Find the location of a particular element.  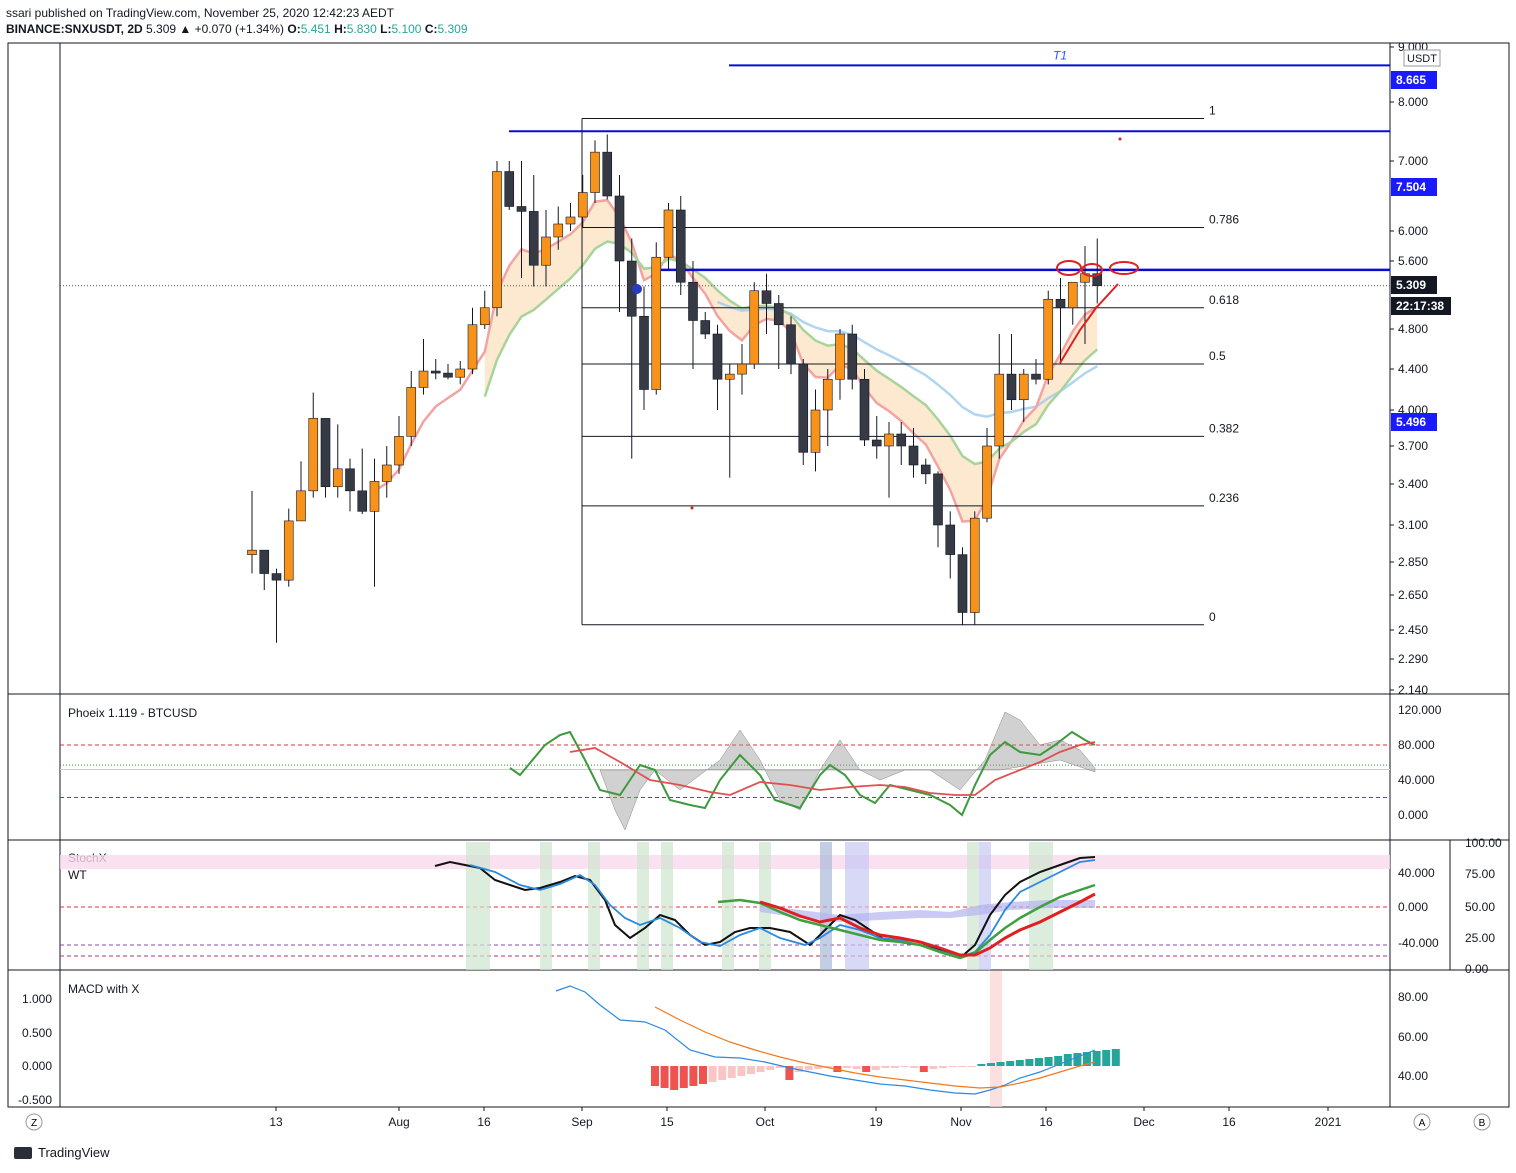

stochx-wt-black-line is located at coordinates (765, 908).